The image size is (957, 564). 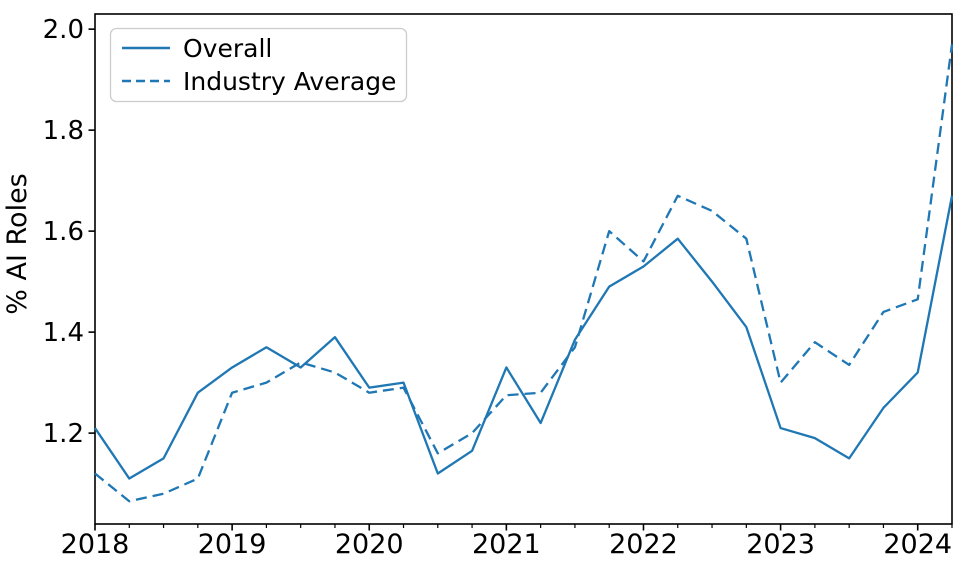 What do you see at coordinates (643, 544) in the screenshot?
I see `x-tick-label: 2022` at bounding box center [643, 544].